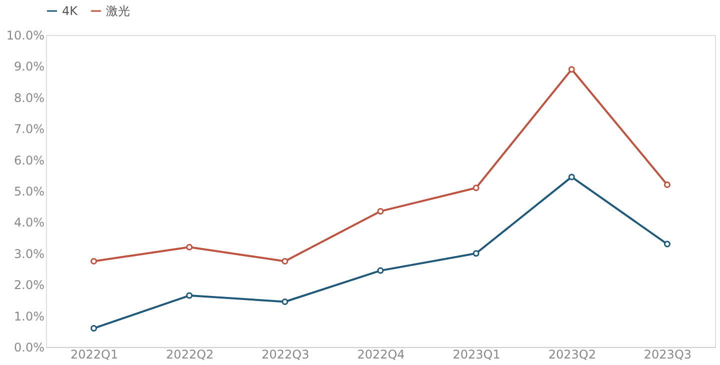 The height and width of the screenshot is (365, 720). Describe the element at coordinates (118, 11) in the screenshot. I see `legend-label: 激光` at that location.